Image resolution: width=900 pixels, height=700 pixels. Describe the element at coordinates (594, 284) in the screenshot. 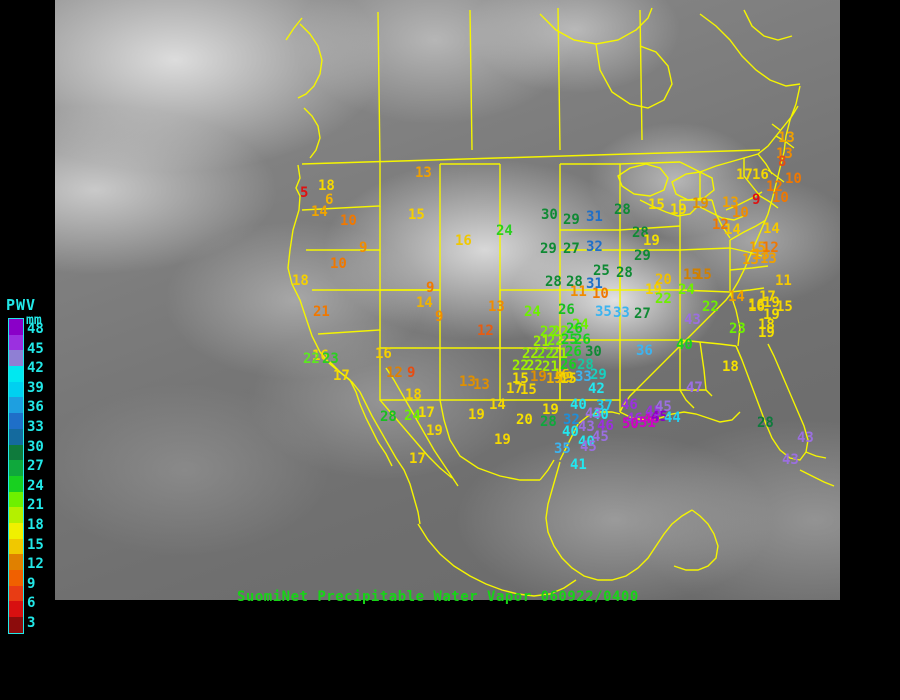

I see `pwv-station-value: 31` at that location.